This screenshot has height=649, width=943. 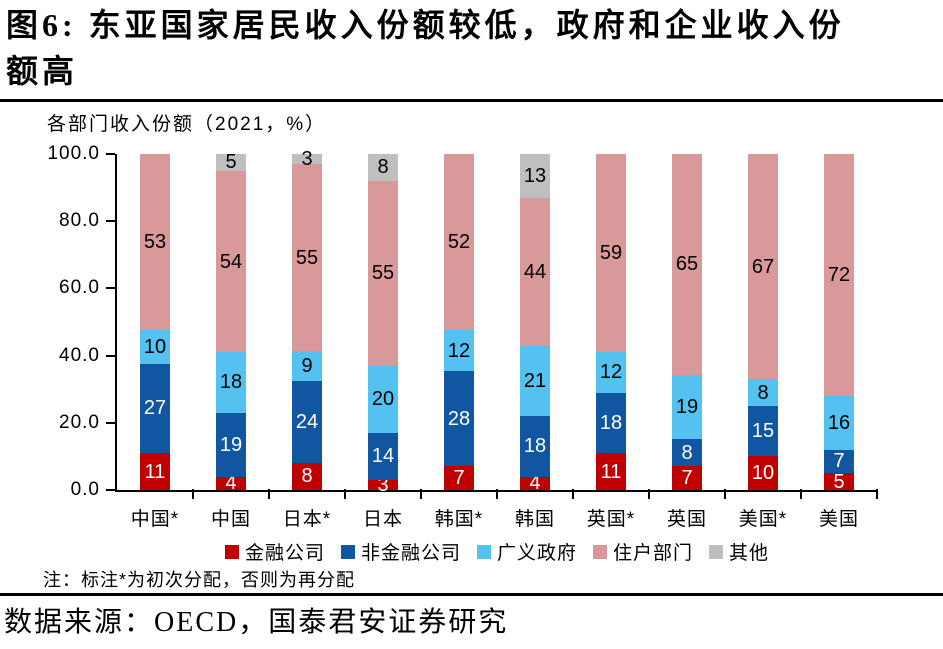 What do you see at coordinates (749, 553) in the screenshot?
I see `legend-label: 其他` at bounding box center [749, 553].